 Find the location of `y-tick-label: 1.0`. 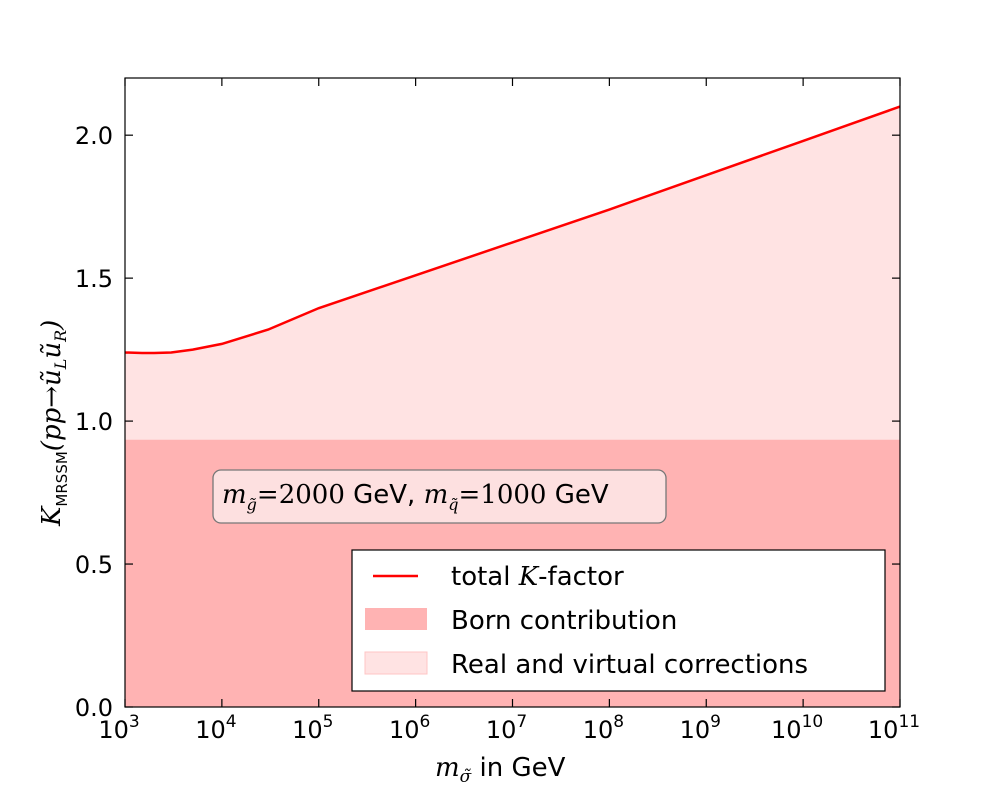

y-tick-label: 1.0 is located at coordinates (94, 422).